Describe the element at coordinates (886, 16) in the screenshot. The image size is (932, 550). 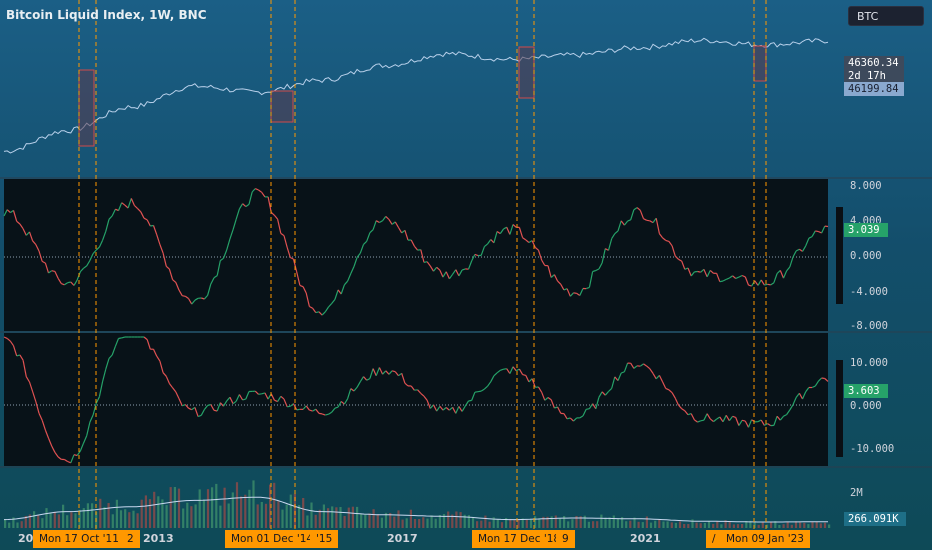
I see `symbol-box: BTC` at that location.